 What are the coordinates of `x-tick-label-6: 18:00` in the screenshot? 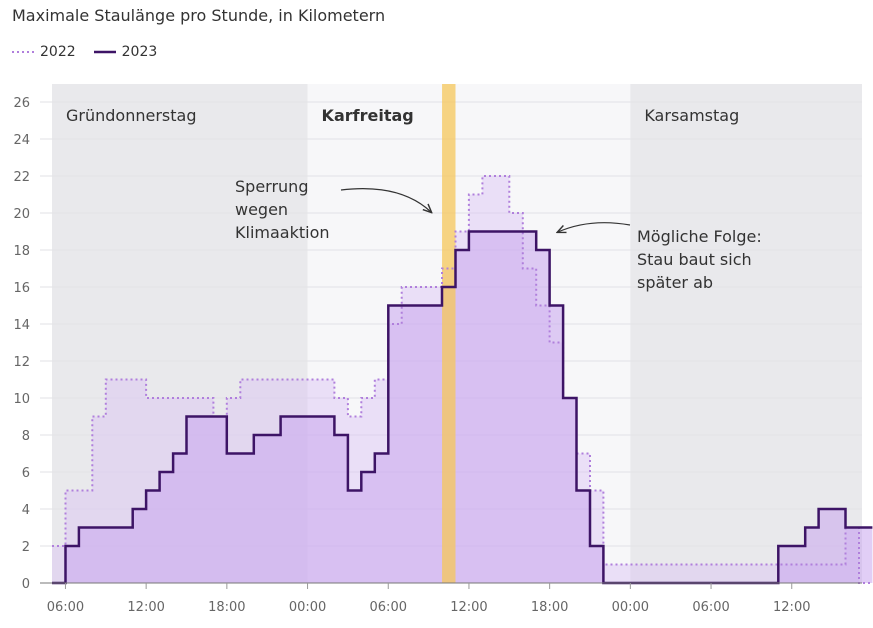 It's located at (549, 607).